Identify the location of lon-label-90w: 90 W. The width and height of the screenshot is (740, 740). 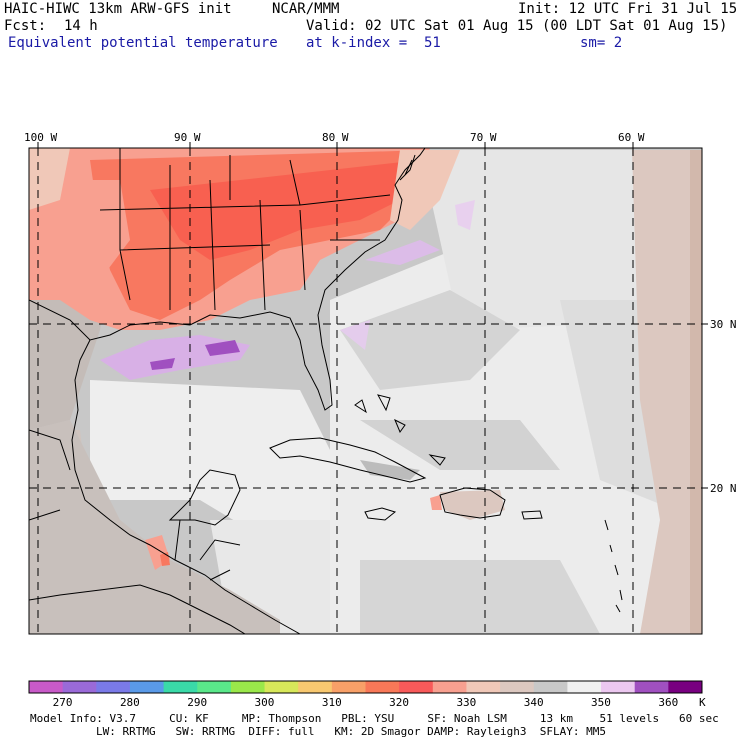
(187, 137).